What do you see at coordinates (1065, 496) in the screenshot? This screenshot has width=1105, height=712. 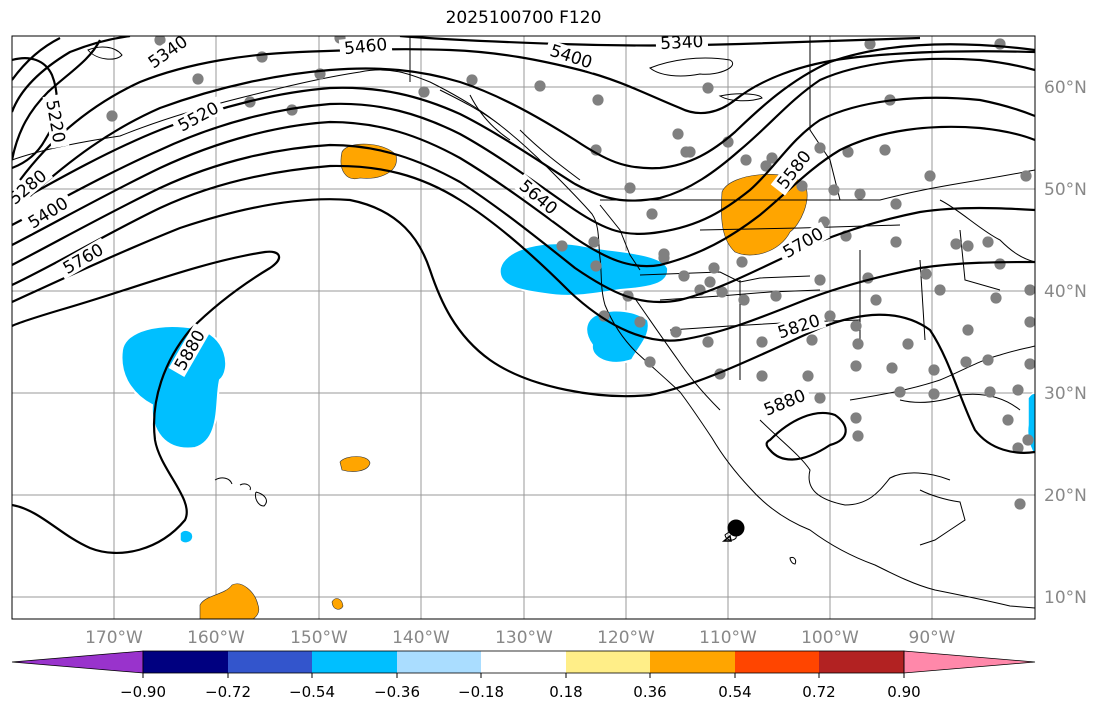 I see `latitude-label: 20°N` at bounding box center [1065, 496].